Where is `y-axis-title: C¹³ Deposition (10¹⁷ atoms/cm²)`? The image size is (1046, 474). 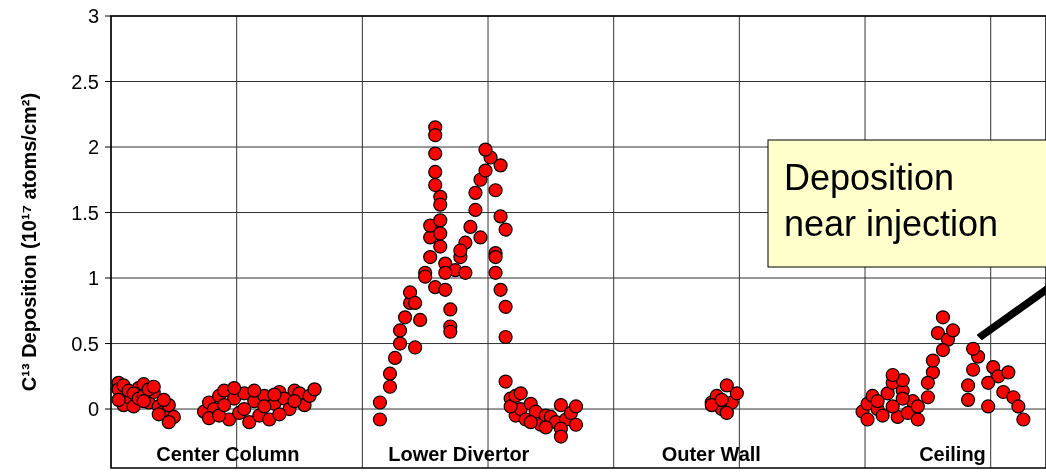 y-axis-title: C¹³ Deposition (10¹⁷ atoms/cm²) is located at coordinates (29, 242).